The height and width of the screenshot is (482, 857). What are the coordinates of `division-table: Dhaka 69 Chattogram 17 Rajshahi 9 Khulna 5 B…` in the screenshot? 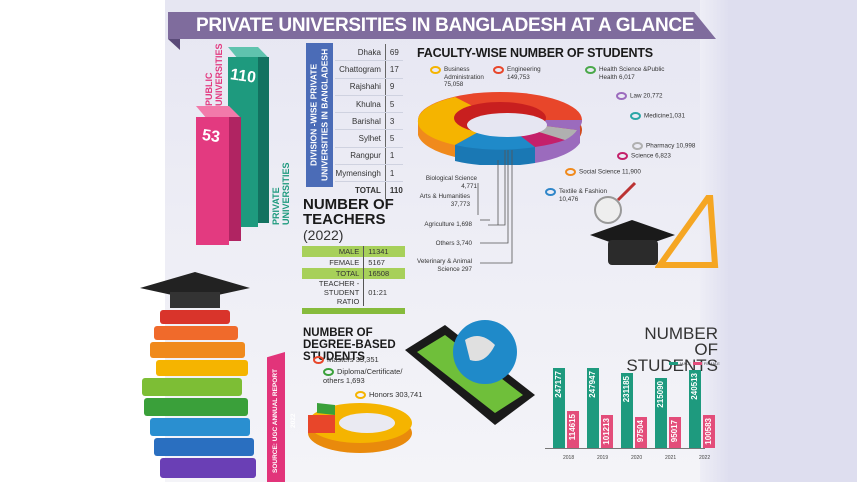 It's located at (369, 121).